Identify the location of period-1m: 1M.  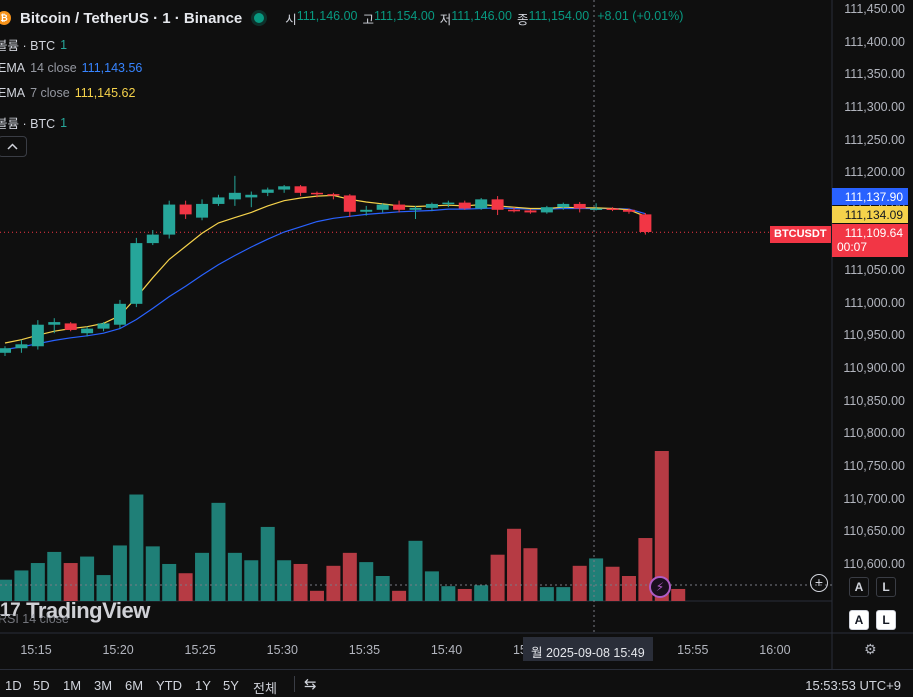
(72, 685).